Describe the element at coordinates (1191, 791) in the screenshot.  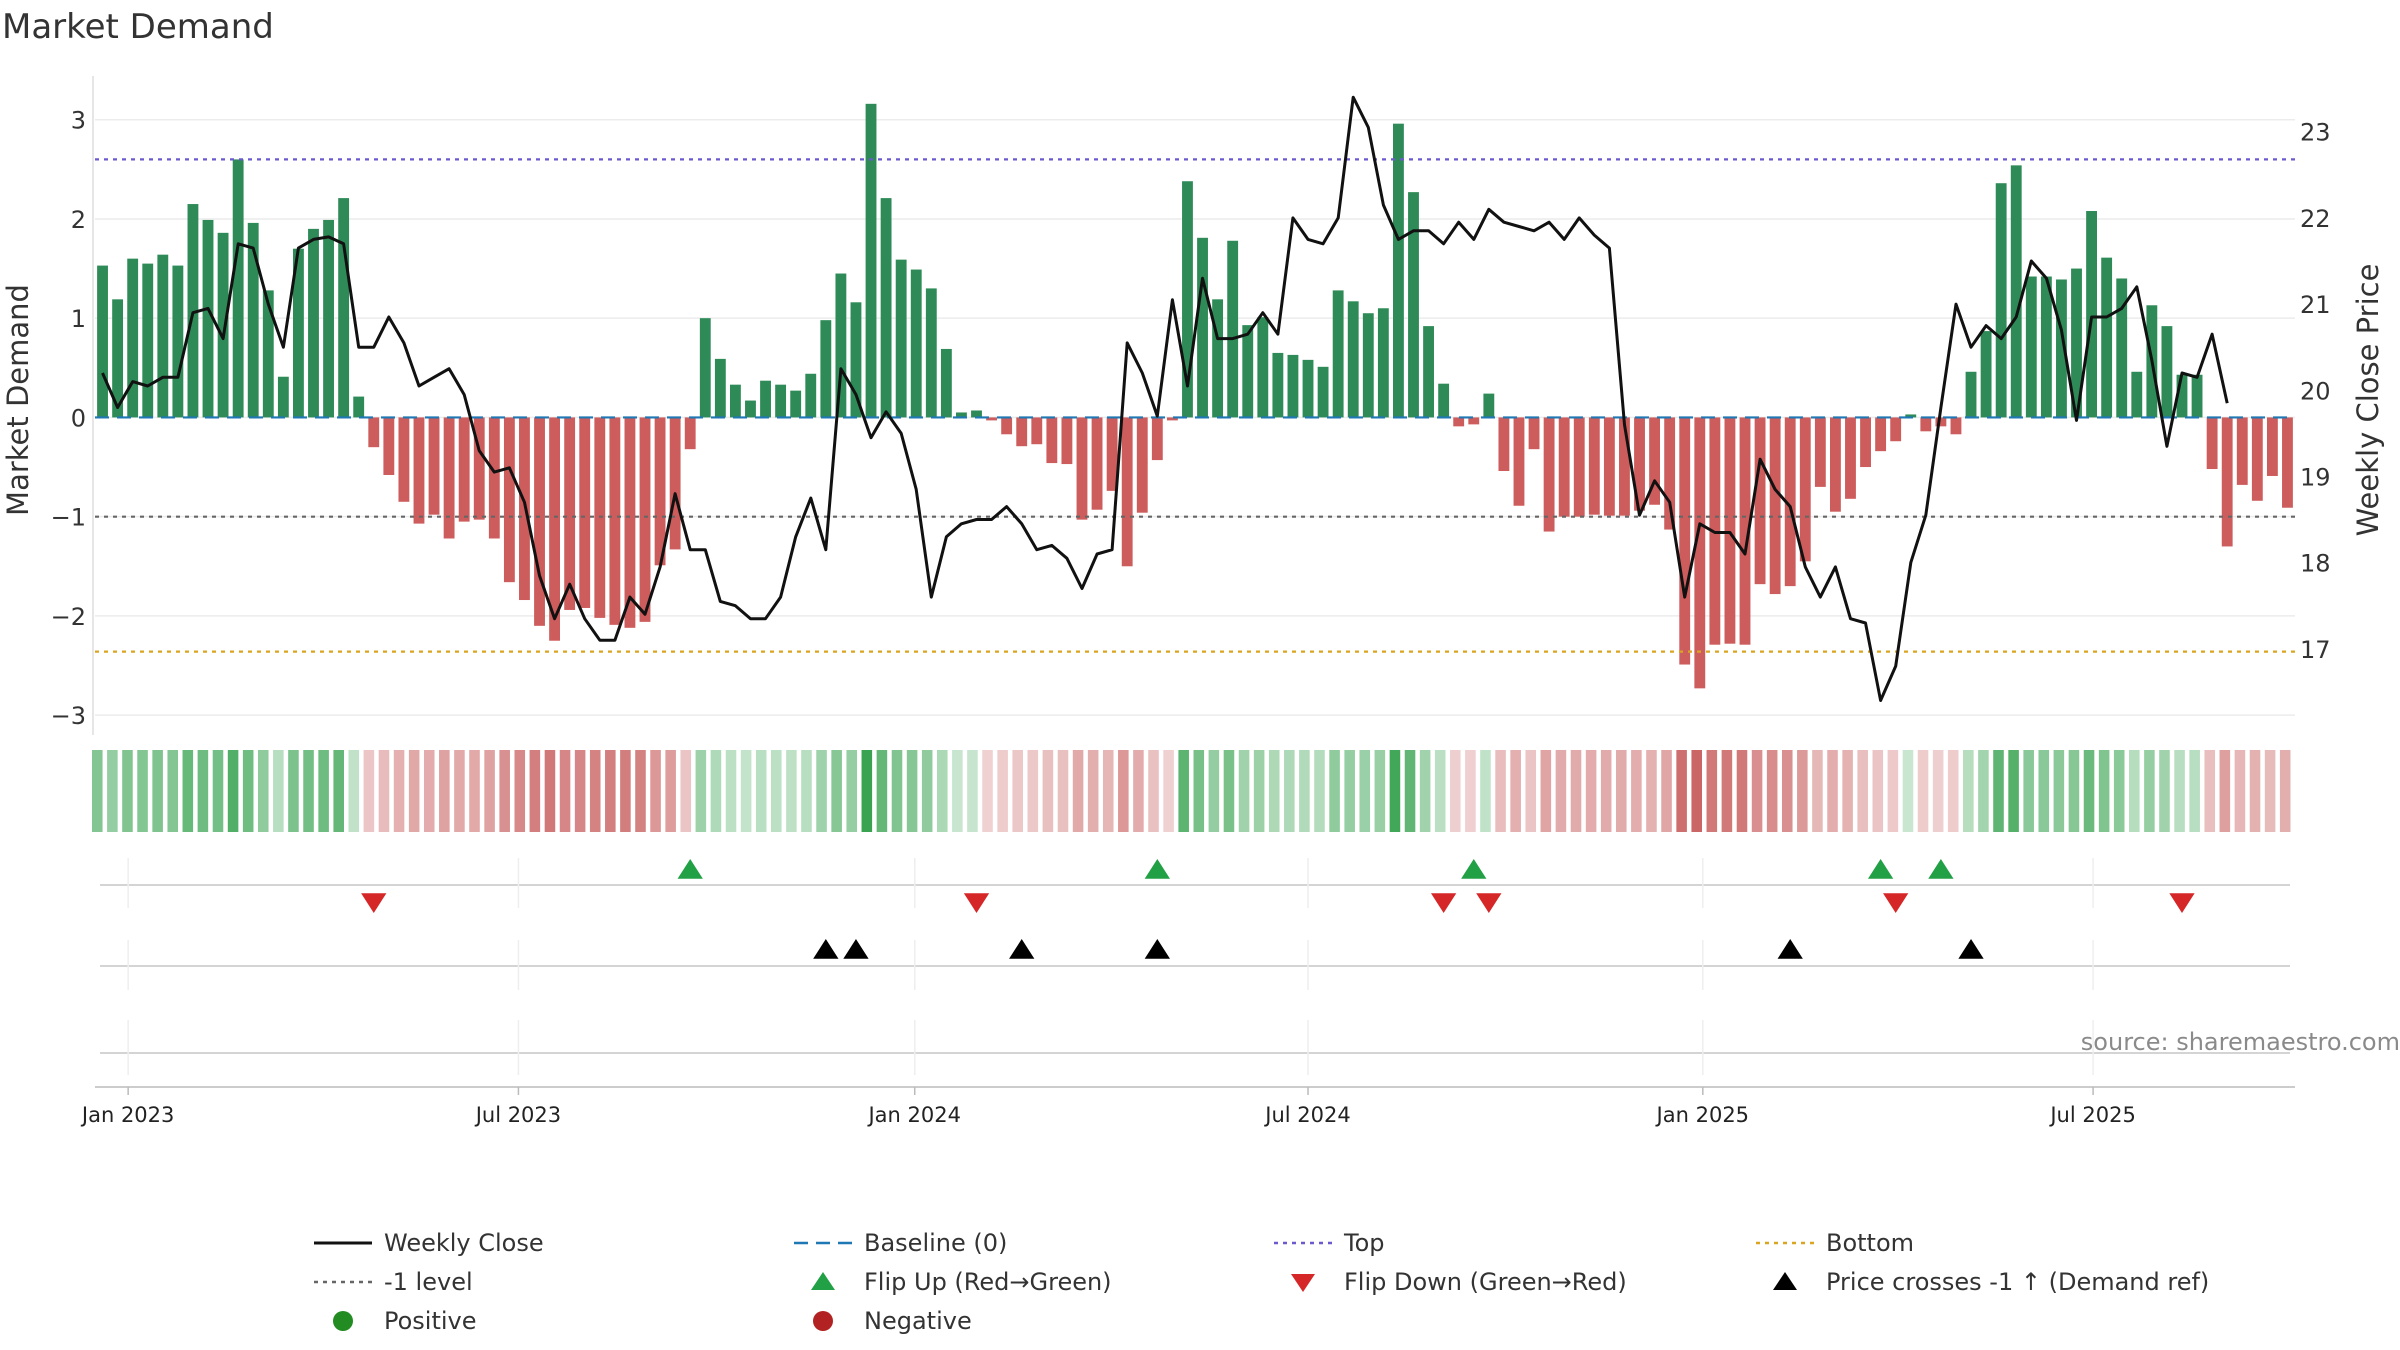
I see `demand-heat-strip` at that location.